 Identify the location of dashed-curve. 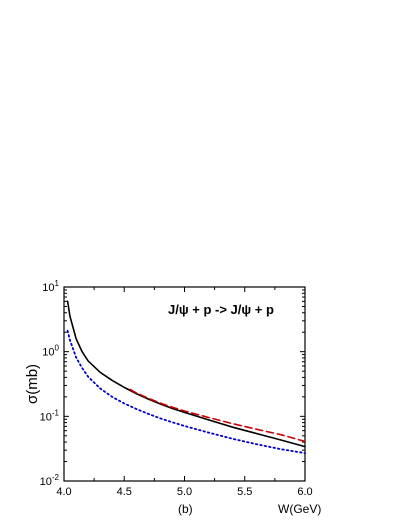
(217, 415).